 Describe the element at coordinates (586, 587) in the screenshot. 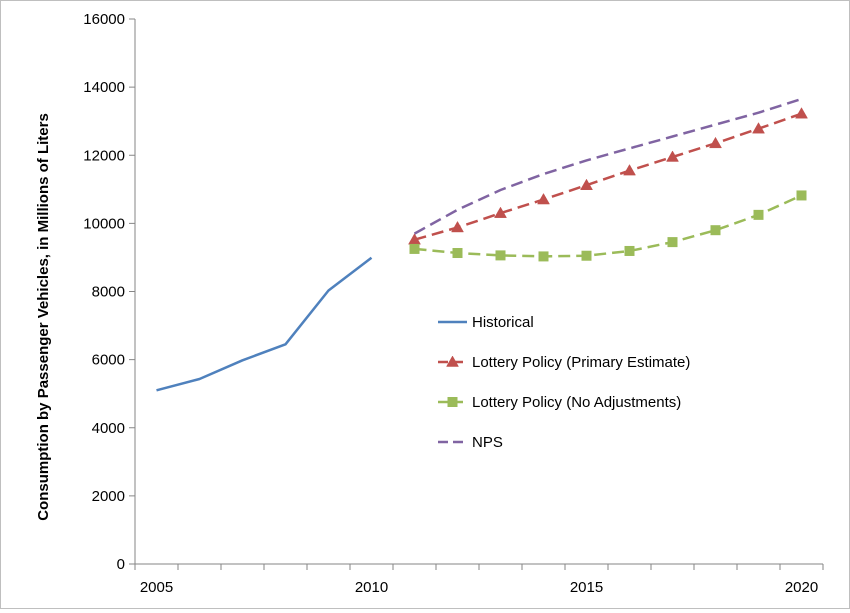

I see `x-tick-label: 2015` at that location.